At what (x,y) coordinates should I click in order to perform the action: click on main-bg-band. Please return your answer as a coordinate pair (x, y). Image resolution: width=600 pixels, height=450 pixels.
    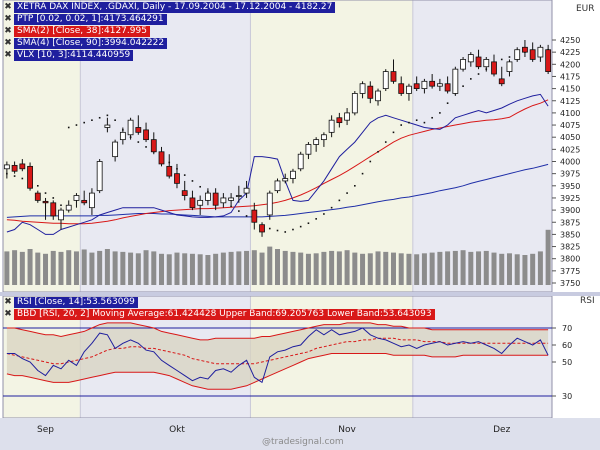
    Looking at the image, I should click on (42, 146).